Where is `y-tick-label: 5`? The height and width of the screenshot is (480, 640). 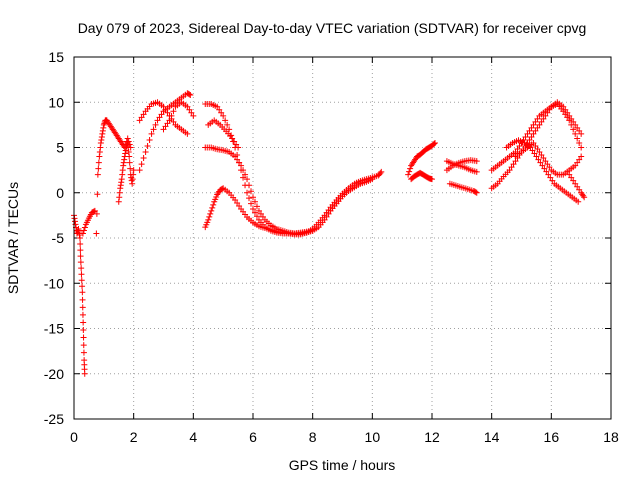 y-tick-label: 5 is located at coordinates (60, 148).